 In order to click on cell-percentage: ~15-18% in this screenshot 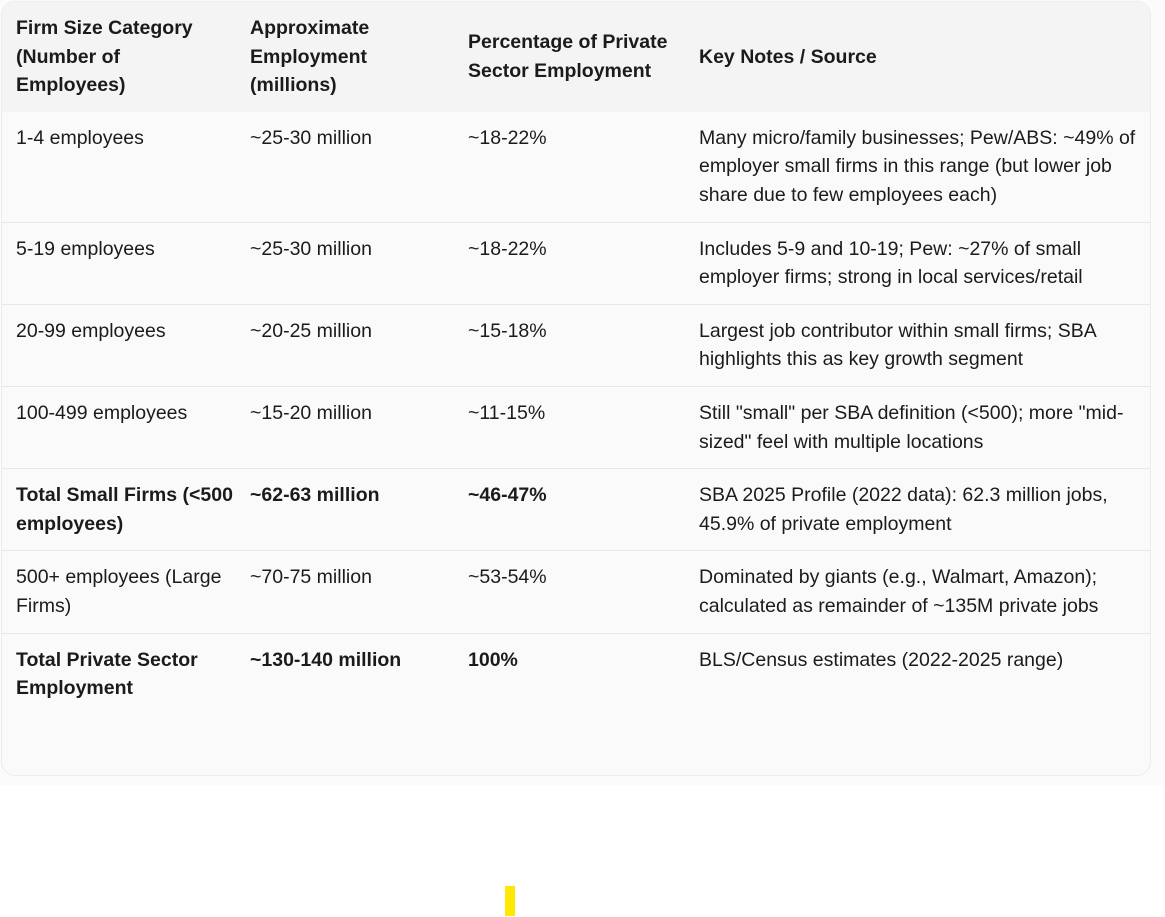, I will do `click(569, 345)`.